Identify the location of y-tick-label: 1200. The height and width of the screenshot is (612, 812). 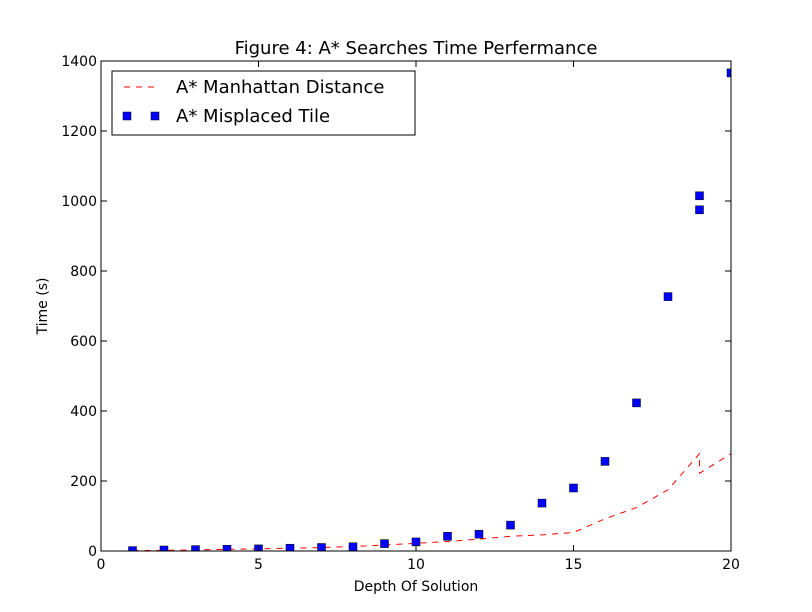
(79, 132).